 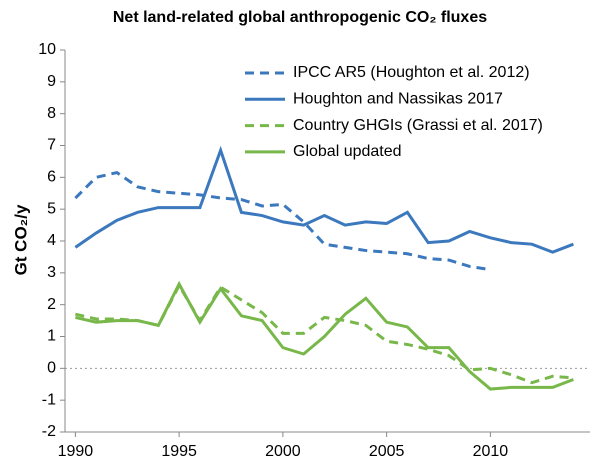 What do you see at coordinates (347, 151) in the screenshot?
I see `legend-label: Global updated` at bounding box center [347, 151].